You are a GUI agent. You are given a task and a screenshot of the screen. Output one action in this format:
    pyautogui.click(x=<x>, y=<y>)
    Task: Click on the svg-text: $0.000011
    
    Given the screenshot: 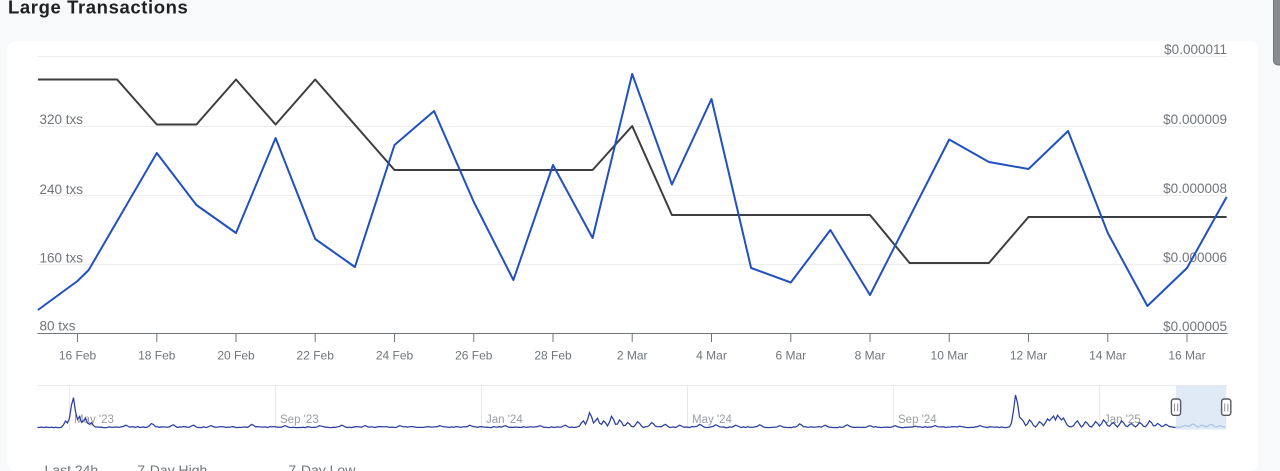 What is the action you would take?
    pyautogui.click(x=1195, y=49)
    